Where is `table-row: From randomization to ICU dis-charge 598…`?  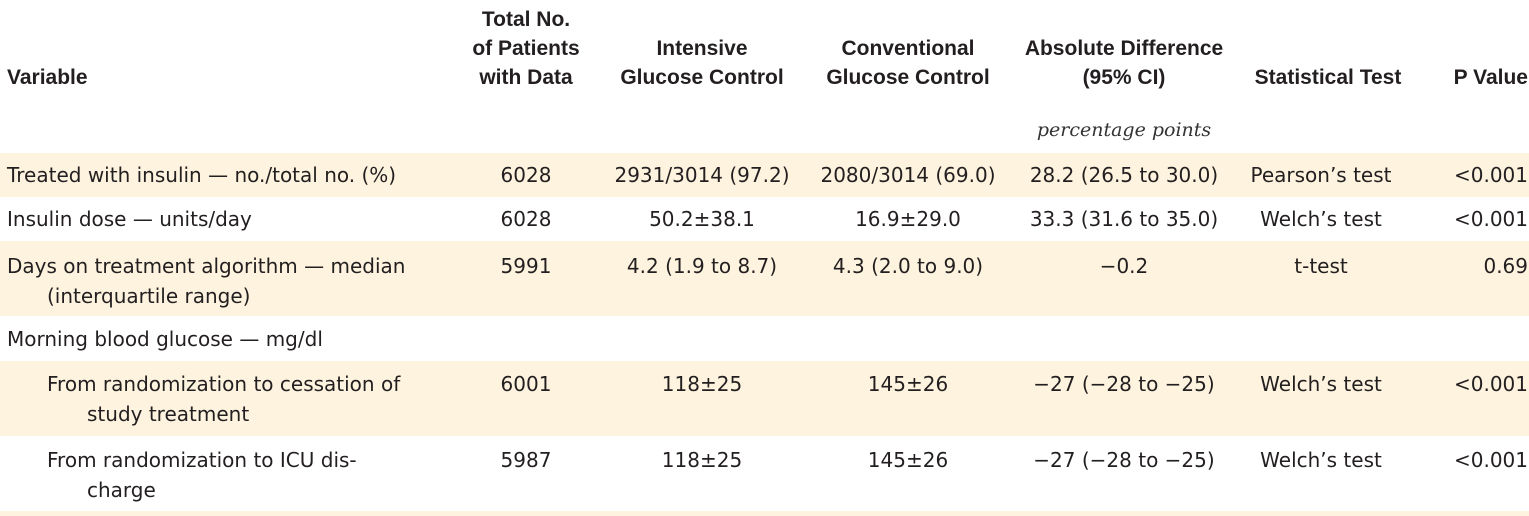
table-row: From randomization to ICU dis-charge 598… is located at coordinates (764, 473).